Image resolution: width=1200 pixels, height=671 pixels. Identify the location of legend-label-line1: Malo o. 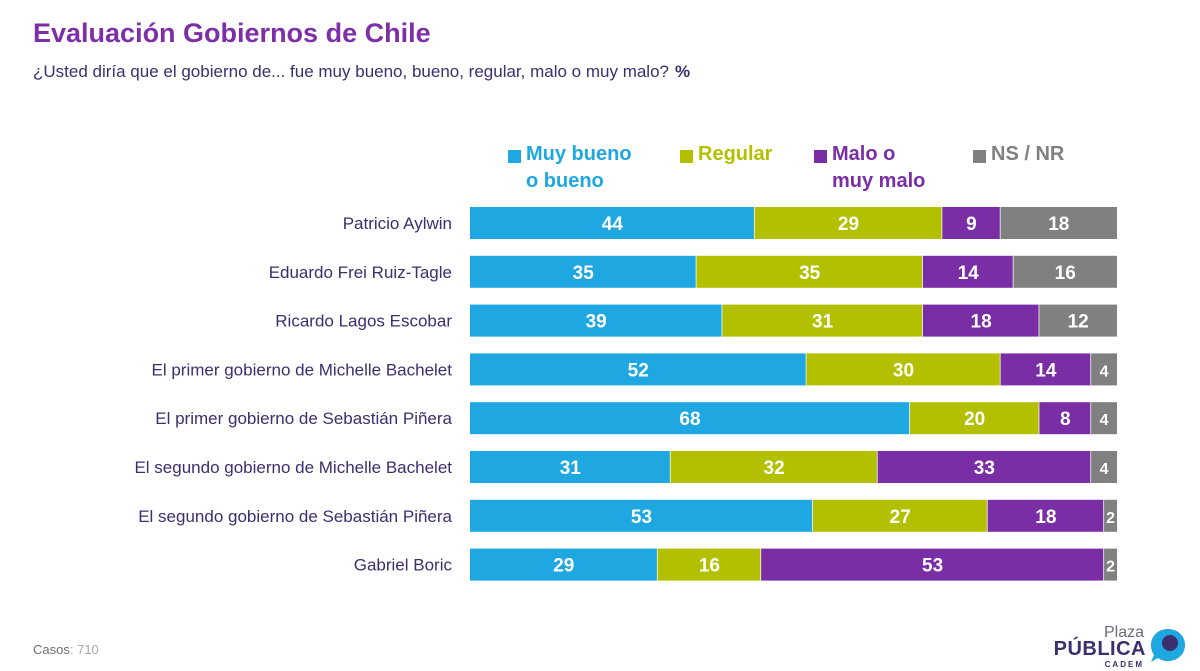
(864, 154).